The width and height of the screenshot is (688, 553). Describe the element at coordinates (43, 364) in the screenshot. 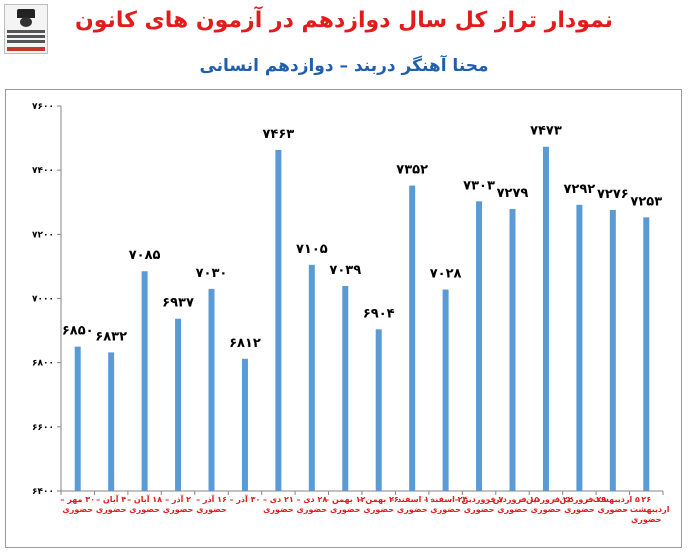

I see `y-tick-label: ۶۸۰۰` at that location.